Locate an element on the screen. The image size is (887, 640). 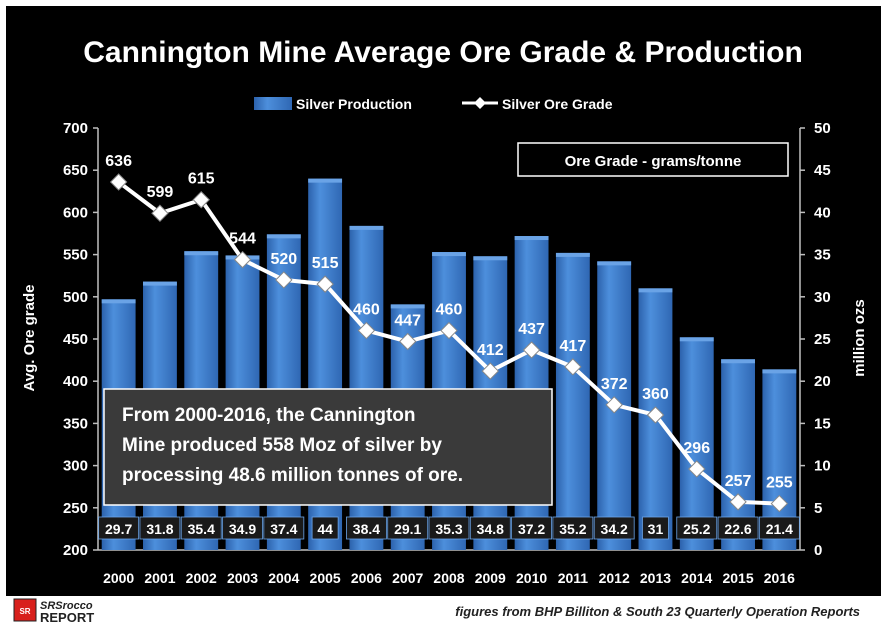
ore-grade-label: 257 is located at coordinates (738, 481).